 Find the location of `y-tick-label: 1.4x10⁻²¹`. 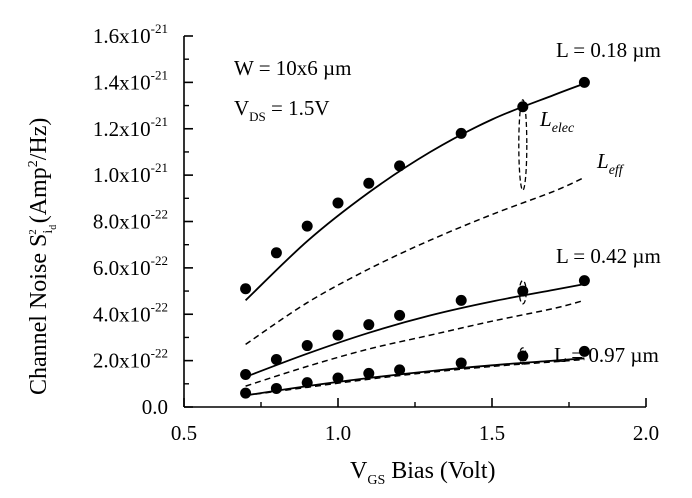

y-tick-label: 1.4x10⁻²¹ is located at coordinates (130, 80).